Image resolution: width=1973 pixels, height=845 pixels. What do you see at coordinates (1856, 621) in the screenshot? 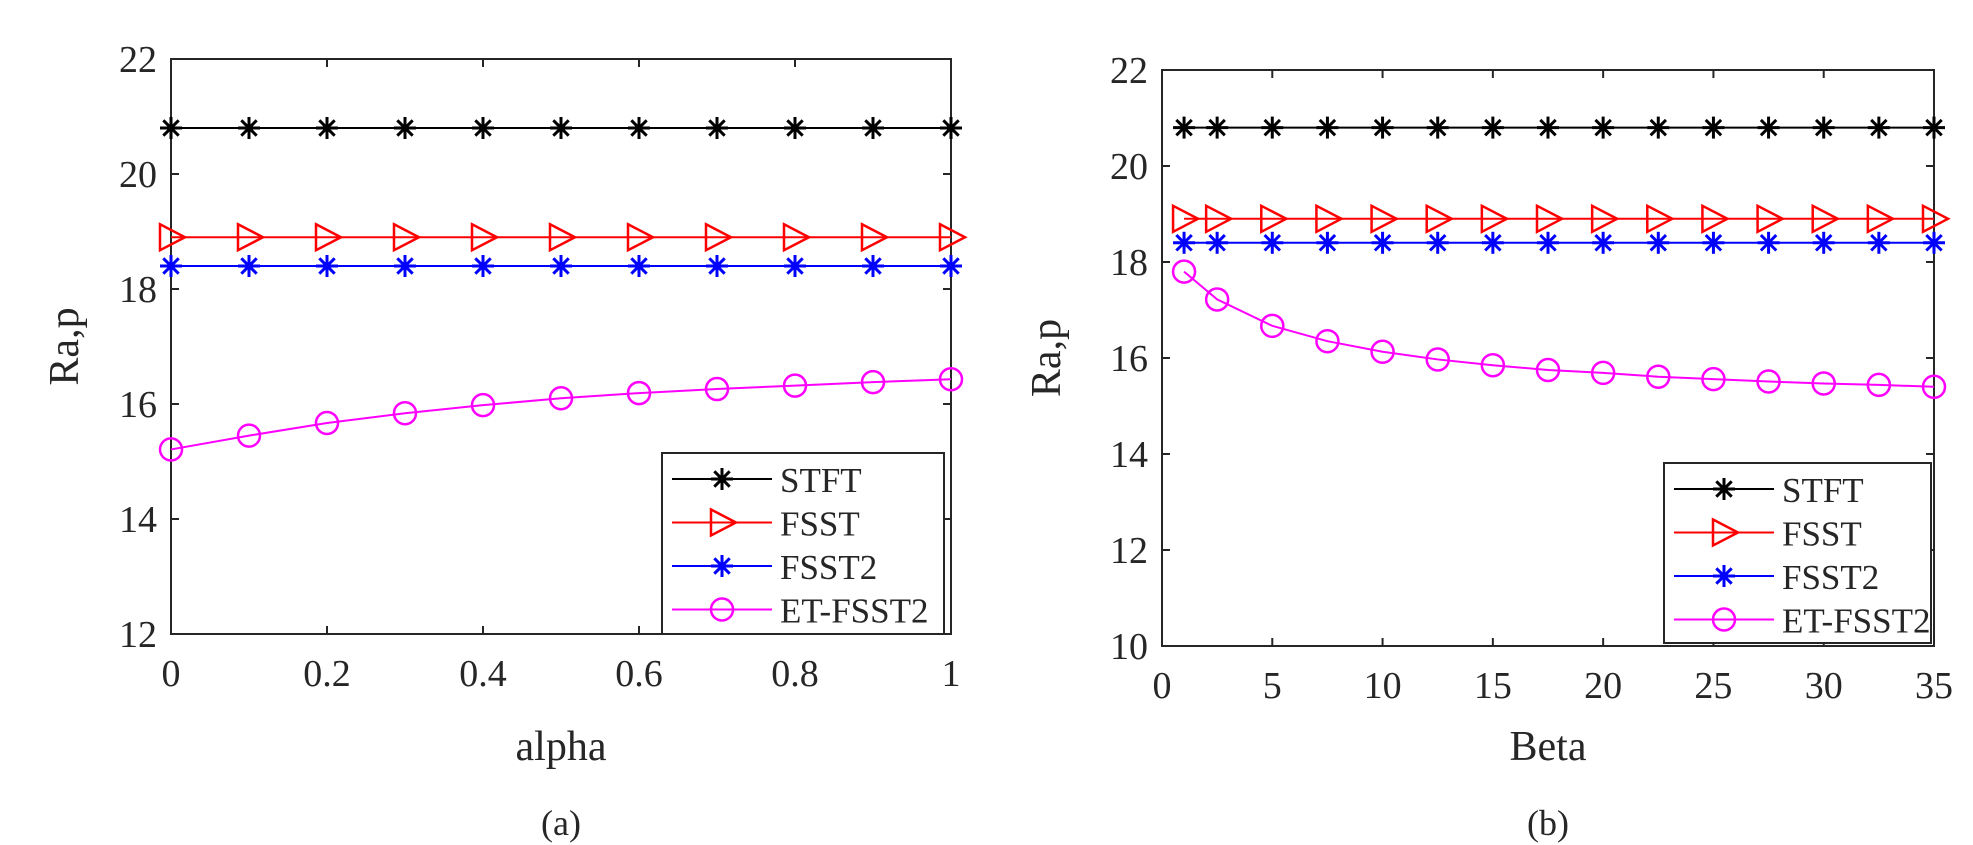
I see `legend-label: ET-FSST2` at bounding box center [1856, 621].